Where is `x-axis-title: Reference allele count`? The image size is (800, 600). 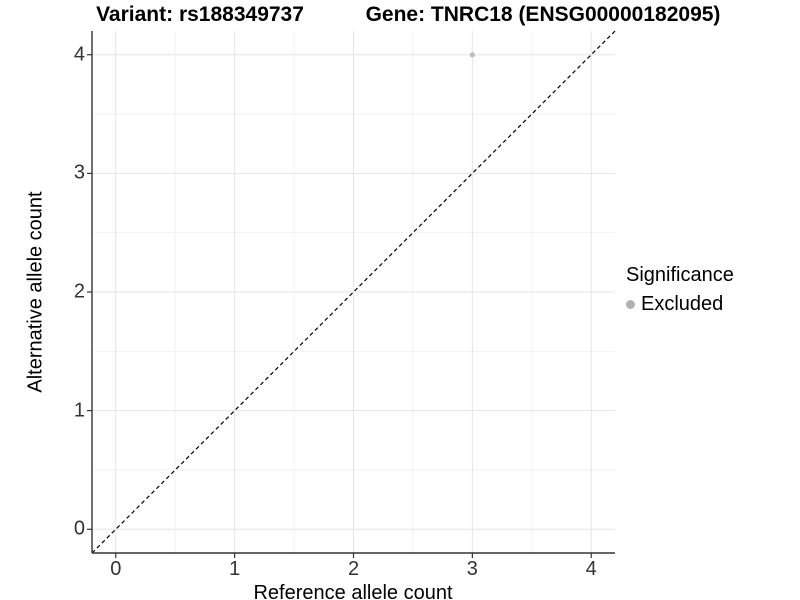
x-axis-title: Reference allele count is located at coordinates (353, 591).